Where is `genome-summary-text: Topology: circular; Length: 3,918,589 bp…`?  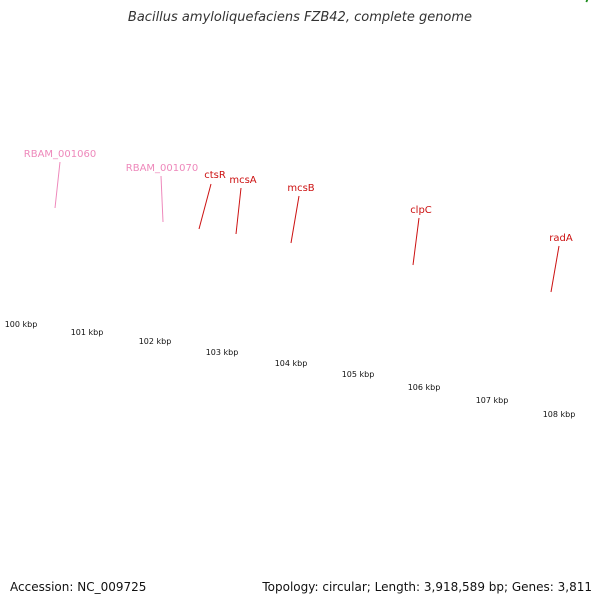 genome-summary-text: Topology: circular; Length: 3,918,589 bp… is located at coordinates (427, 587).